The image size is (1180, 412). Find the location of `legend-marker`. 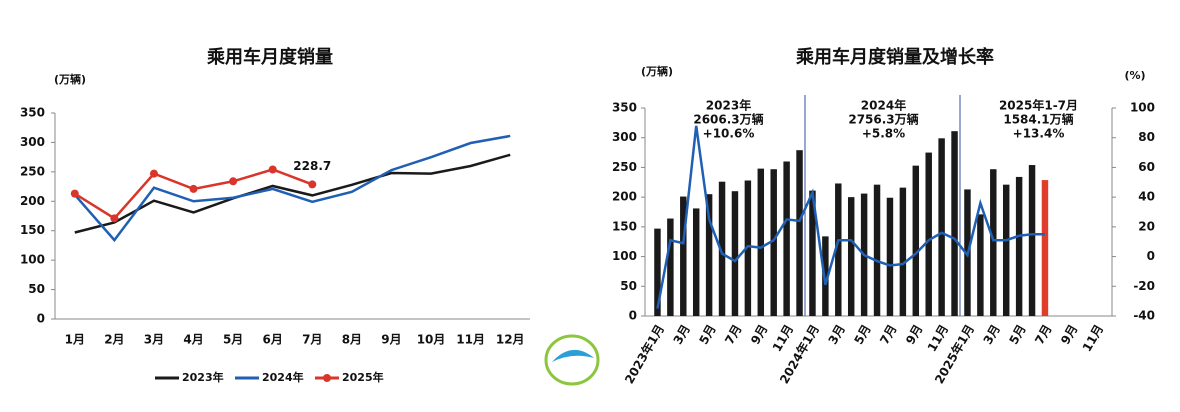

legend-marker is located at coordinates (327, 378).